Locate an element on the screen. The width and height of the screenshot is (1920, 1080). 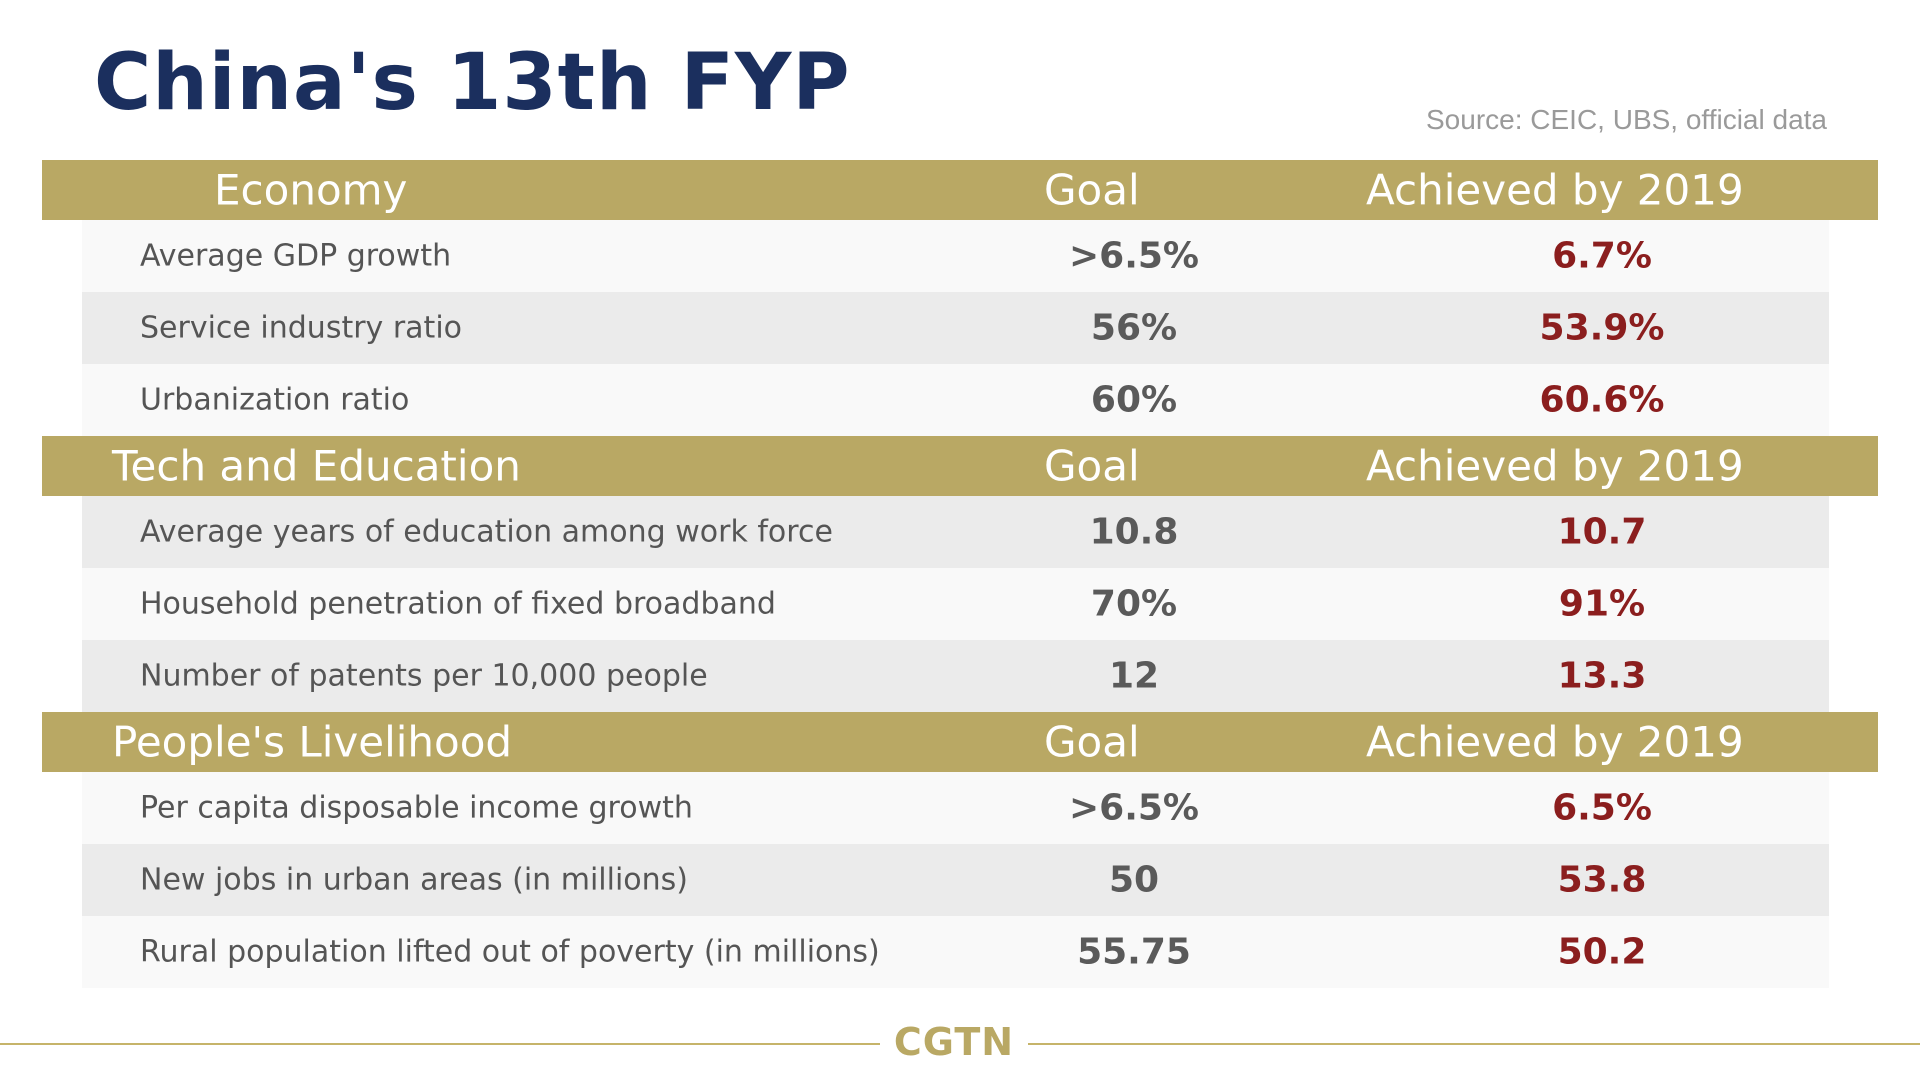
achieved-value: 53.8 is located at coordinates (1602, 880).